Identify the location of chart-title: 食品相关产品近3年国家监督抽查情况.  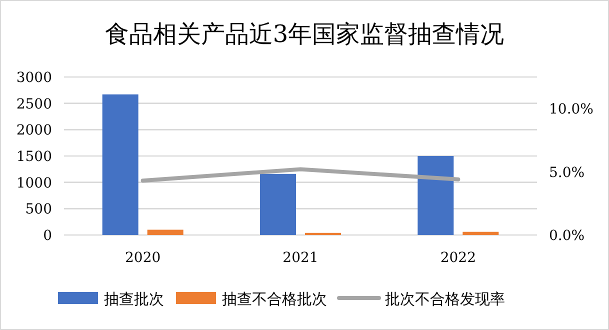
(304, 34).